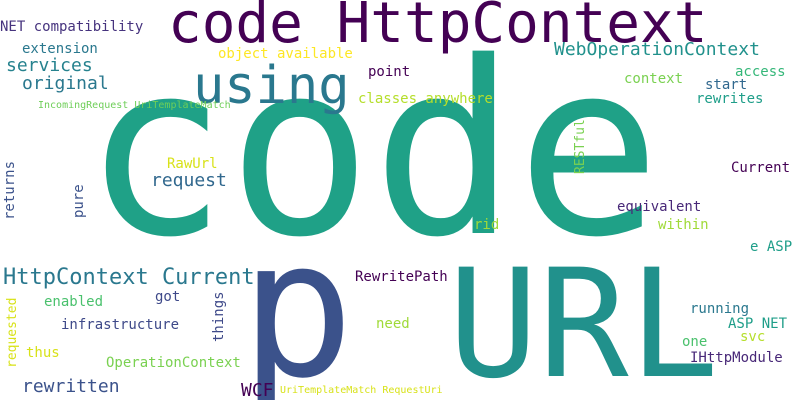  What do you see at coordinates (168, 297) in the screenshot?
I see `word-got: got` at bounding box center [168, 297].